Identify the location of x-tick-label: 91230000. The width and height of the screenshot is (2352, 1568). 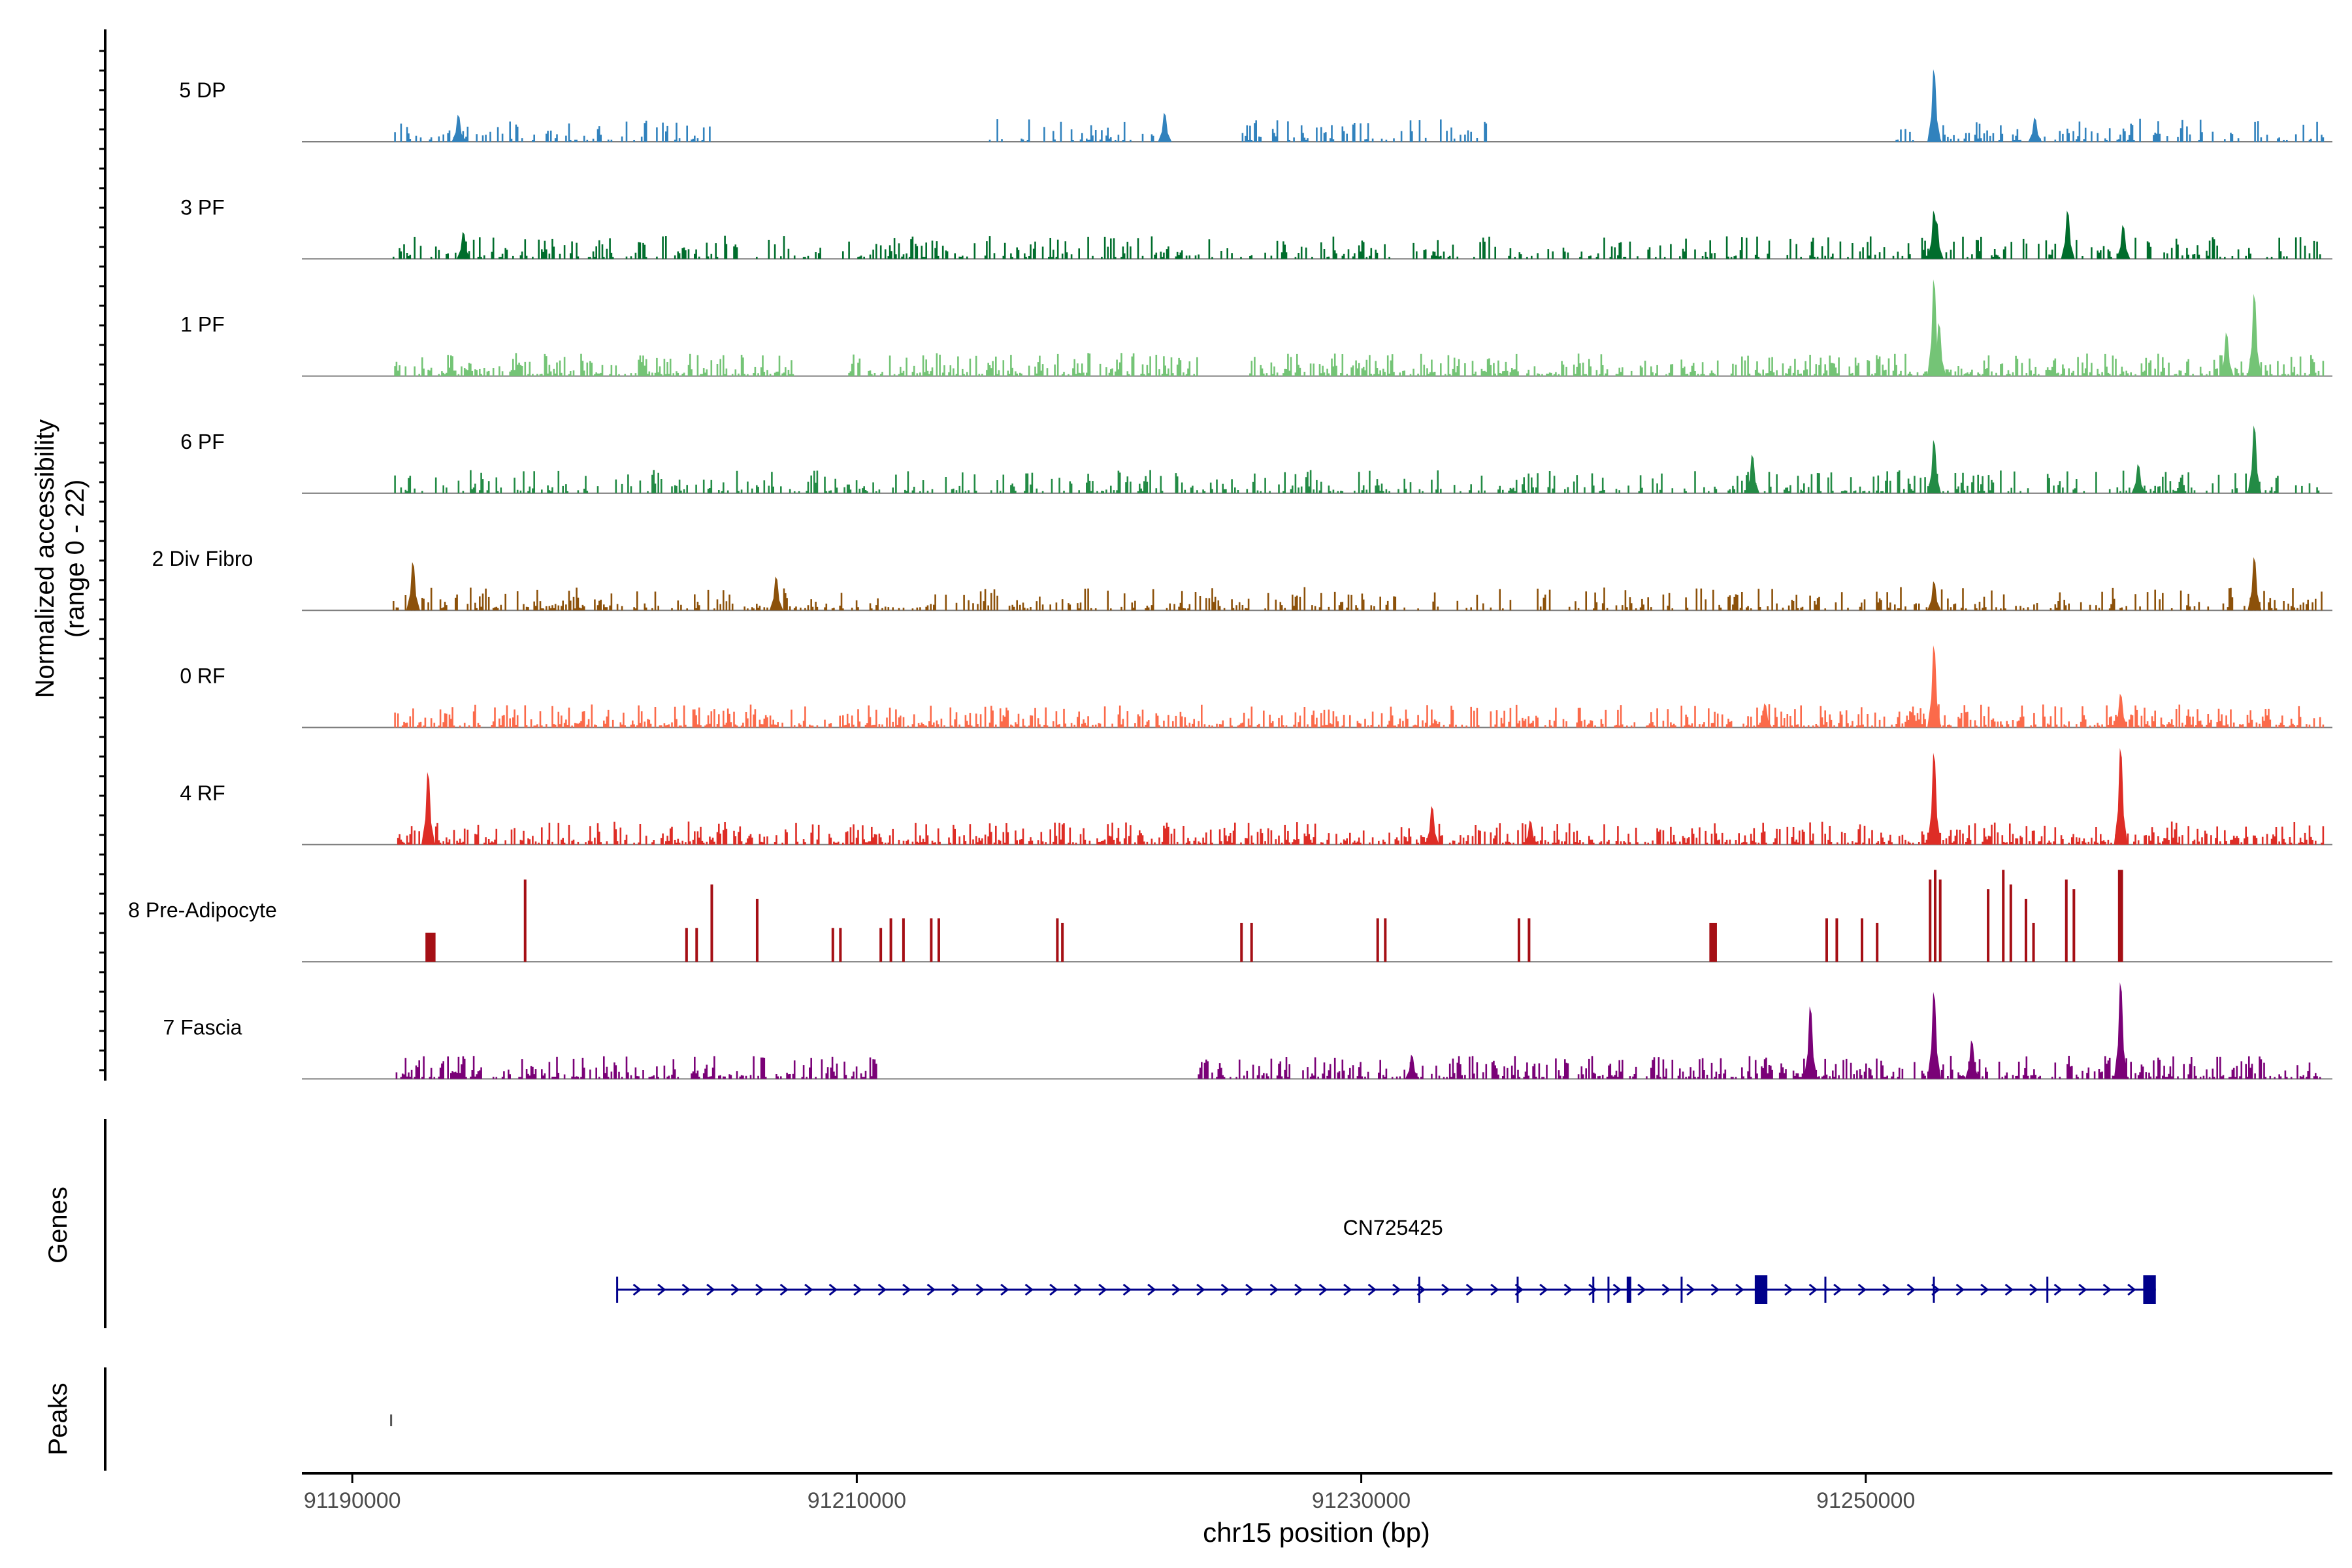
(1361, 1500).